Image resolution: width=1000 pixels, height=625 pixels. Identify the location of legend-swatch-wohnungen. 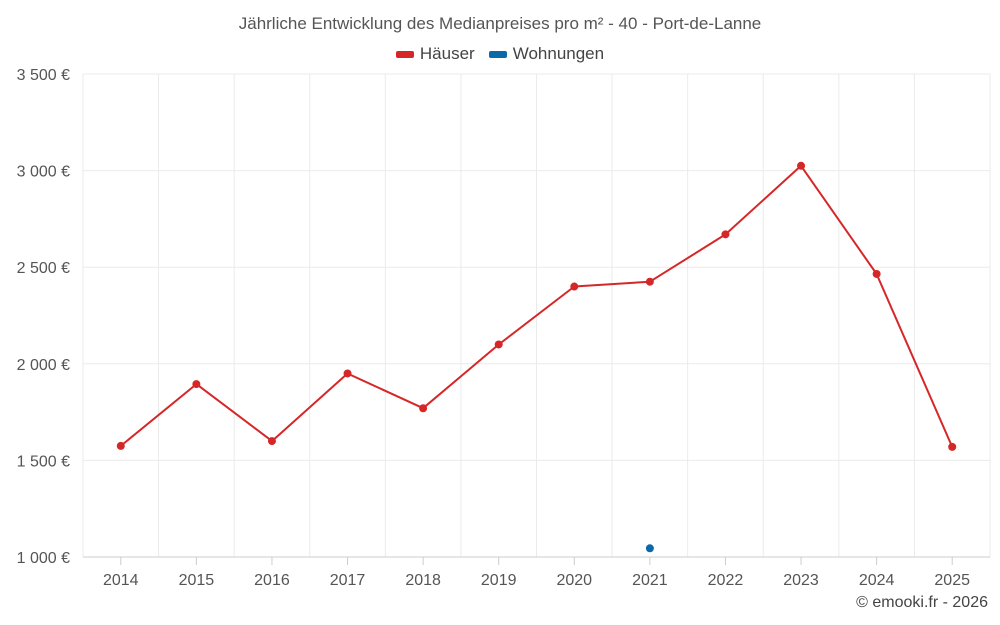
(497, 54).